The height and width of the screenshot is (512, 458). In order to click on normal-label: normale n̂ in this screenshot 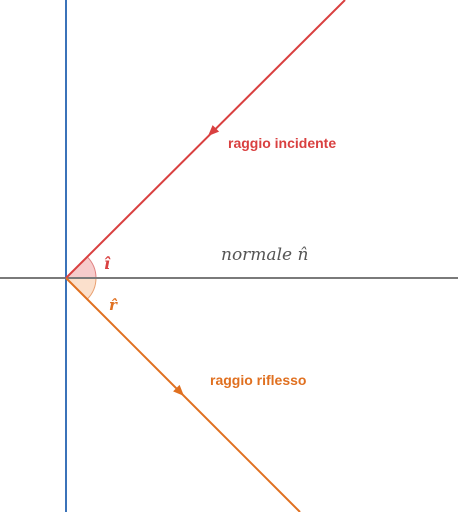, I will do `click(264, 255)`.